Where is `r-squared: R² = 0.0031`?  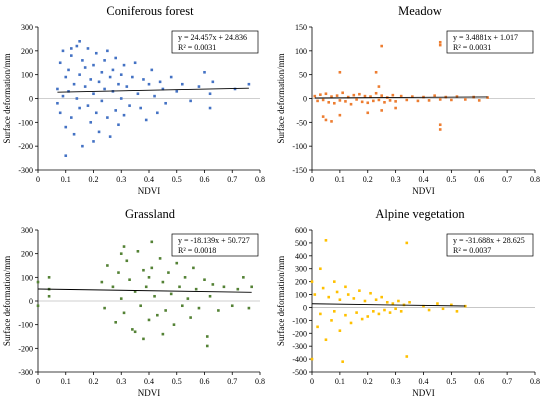
r-squared: R² = 0.0031 is located at coordinates (472, 47).